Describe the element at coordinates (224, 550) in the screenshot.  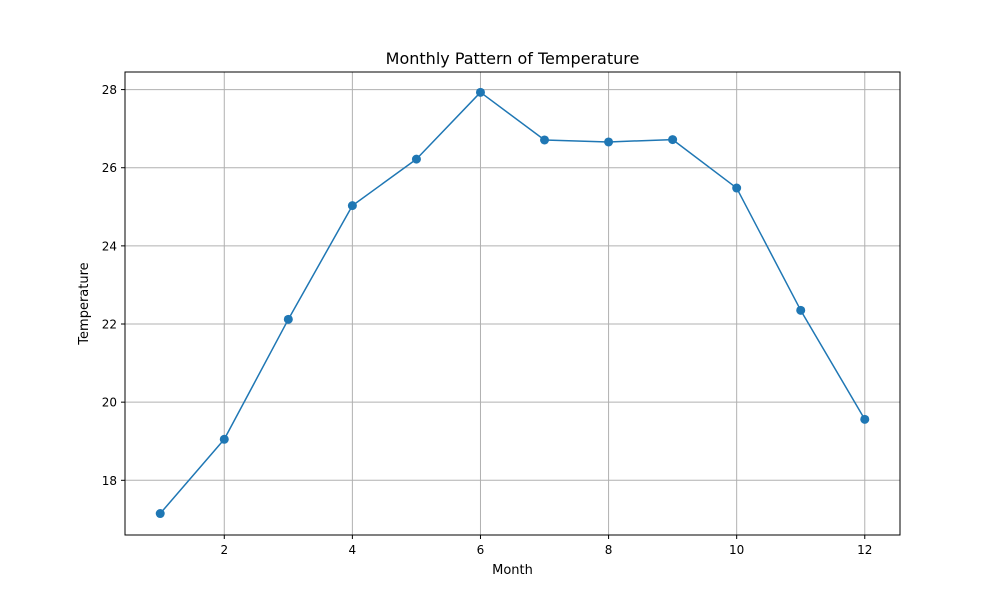
I see `x-tick-label: 2` at that location.